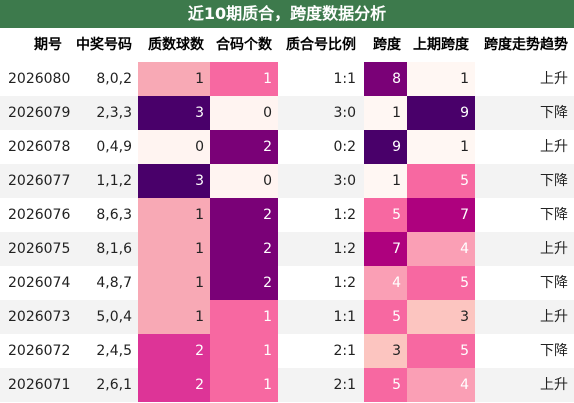  Describe the element at coordinates (39, 385) in the screenshot. I see `cell-period: 2026071` at that location.